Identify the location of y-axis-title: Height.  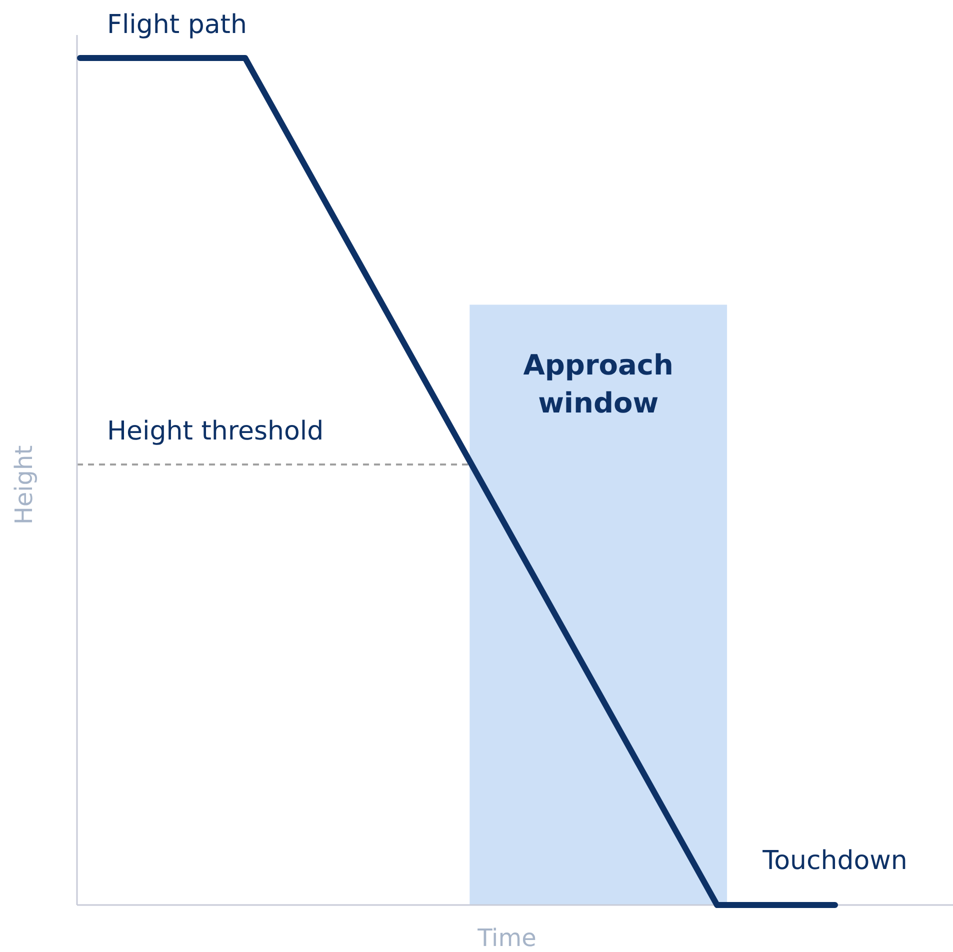
(24, 485).